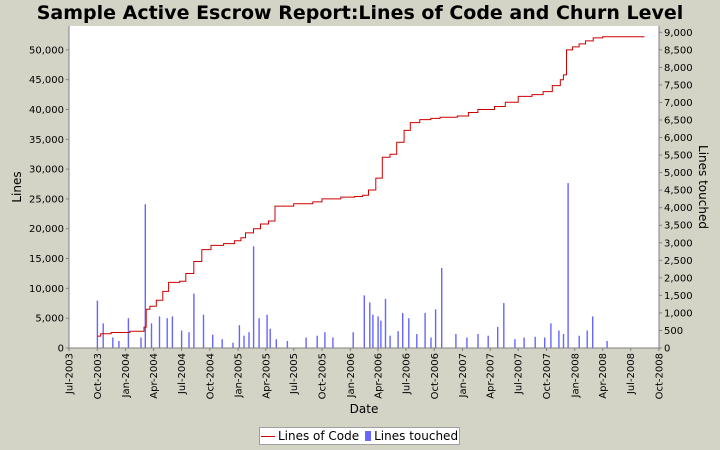  What do you see at coordinates (46, 80) in the screenshot?
I see `left-tick-label: 45,000` at bounding box center [46, 80].